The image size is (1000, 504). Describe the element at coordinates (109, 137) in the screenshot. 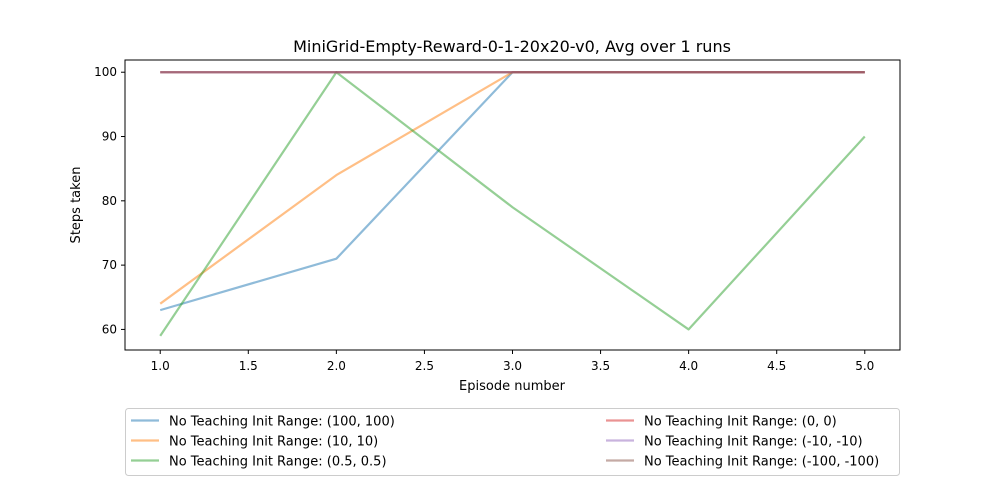

I see `y-tick-label: 90` at that location.